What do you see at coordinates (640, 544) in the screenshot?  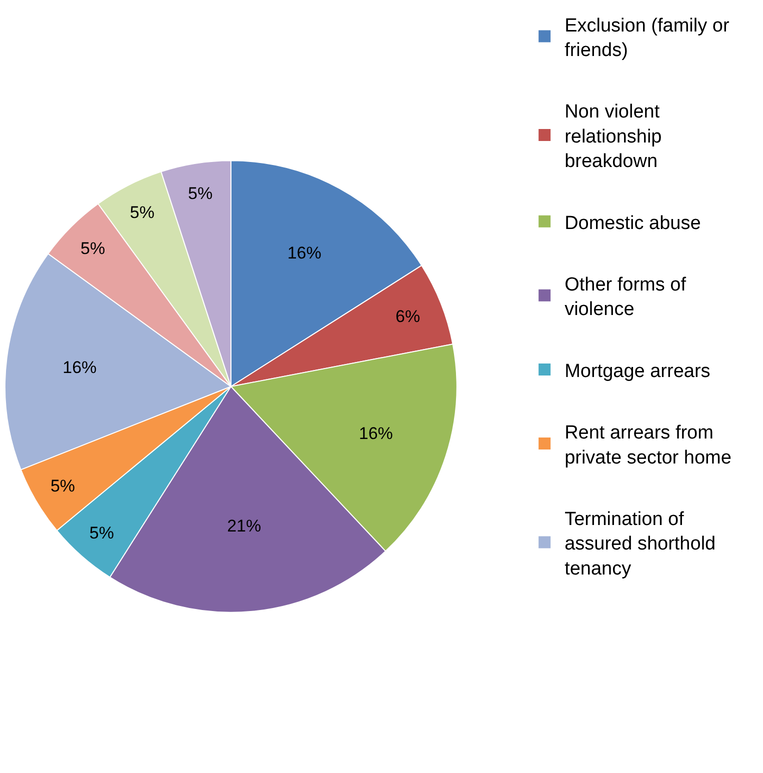 I see `legend-label: Termination of assured shorthold tenancy` at bounding box center [640, 544].